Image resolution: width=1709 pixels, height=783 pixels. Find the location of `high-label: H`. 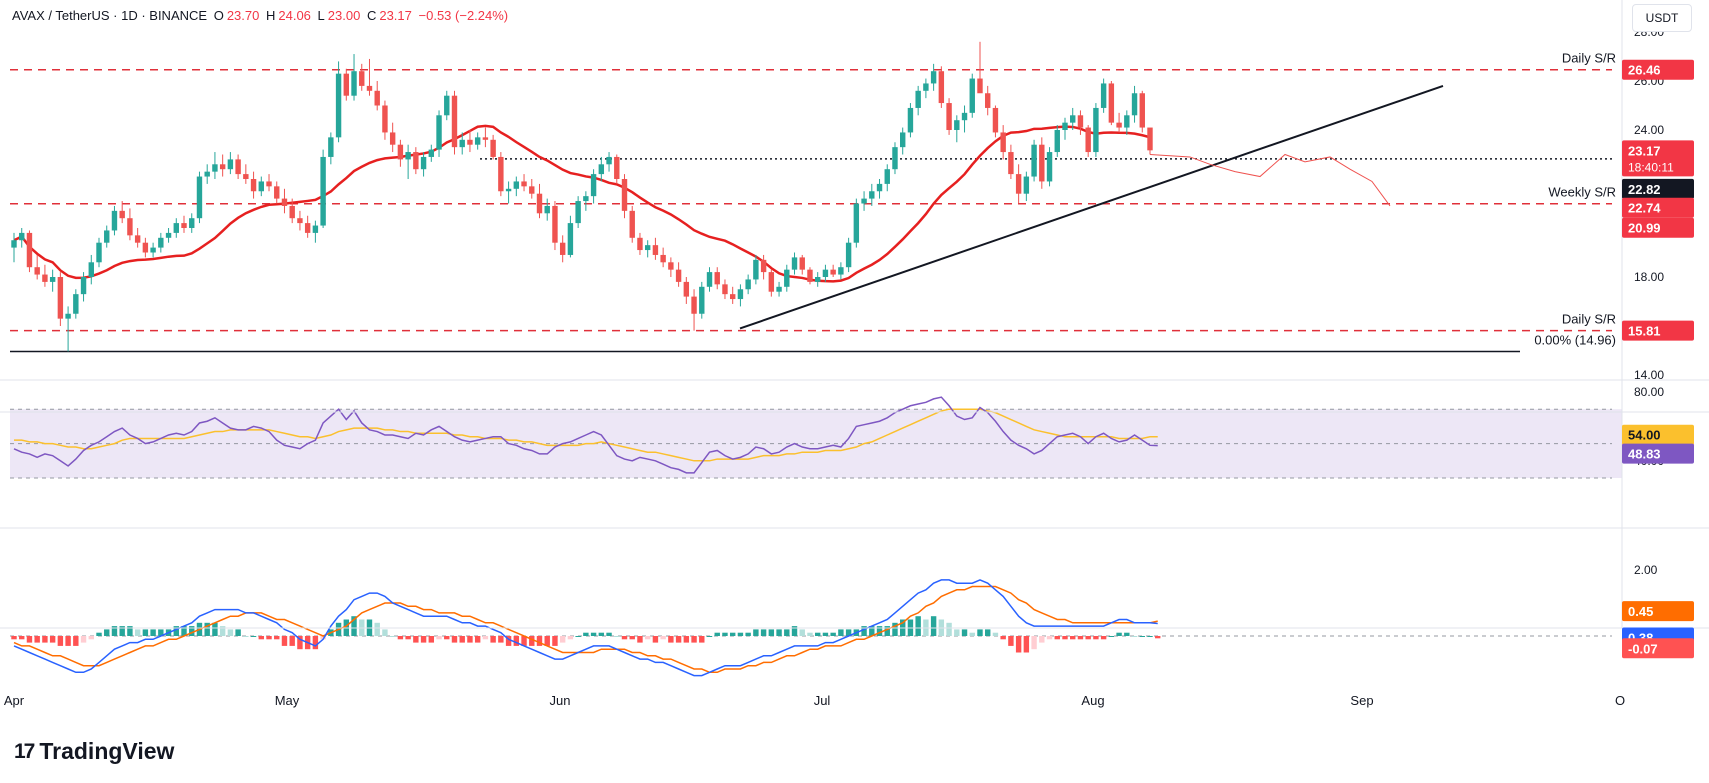

high-label: H is located at coordinates (270, 15).